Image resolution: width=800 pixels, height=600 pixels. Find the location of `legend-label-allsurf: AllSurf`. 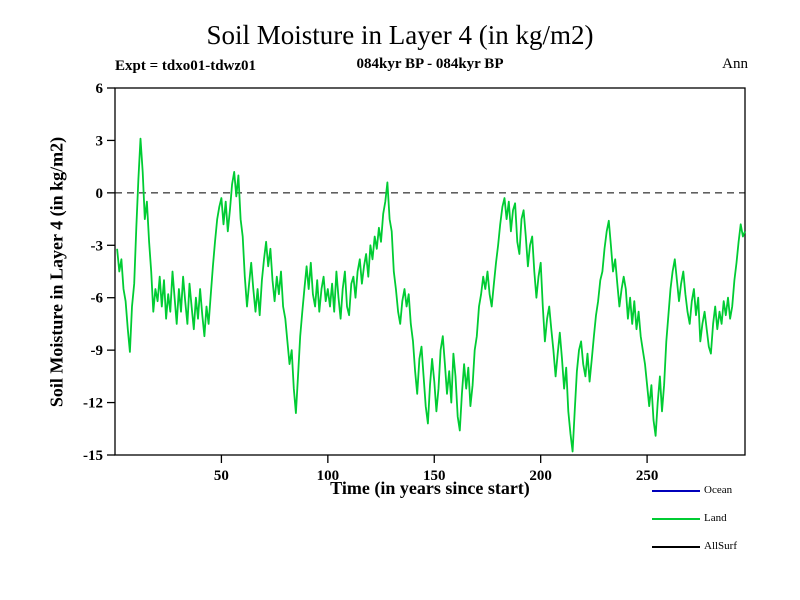

legend-label-allsurf: AllSurf is located at coordinates (720, 546).